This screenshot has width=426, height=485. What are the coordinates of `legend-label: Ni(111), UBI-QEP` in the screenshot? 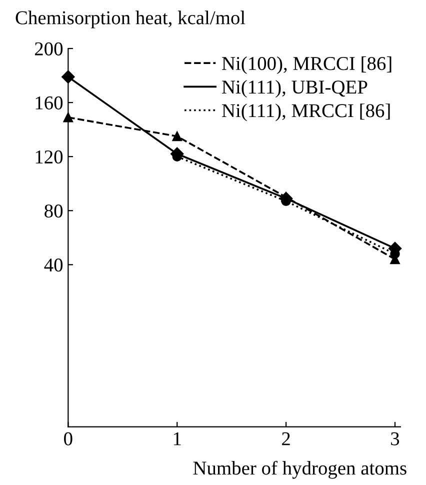 It's located at (295, 89).